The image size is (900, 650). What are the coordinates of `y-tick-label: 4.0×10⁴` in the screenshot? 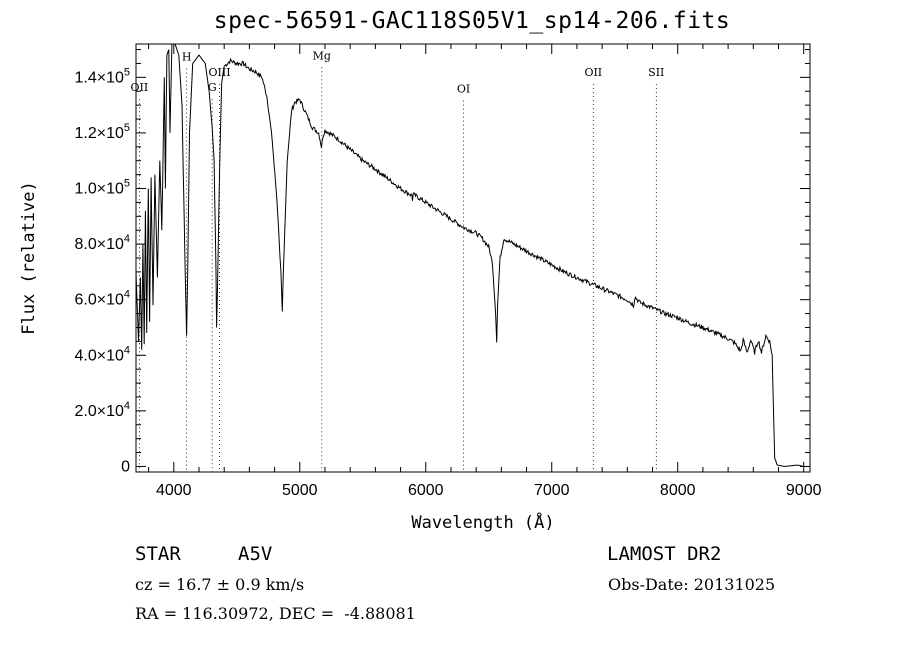 It's located at (102, 354).